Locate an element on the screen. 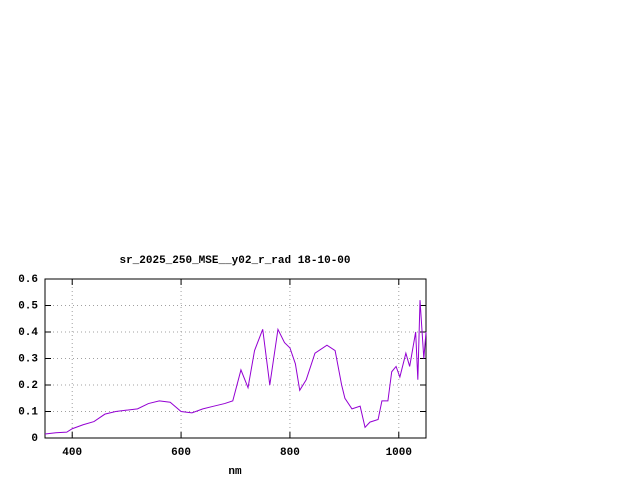 The image size is (640, 480). y-tick-label: 0.4 is located at coordinates (28, 333).